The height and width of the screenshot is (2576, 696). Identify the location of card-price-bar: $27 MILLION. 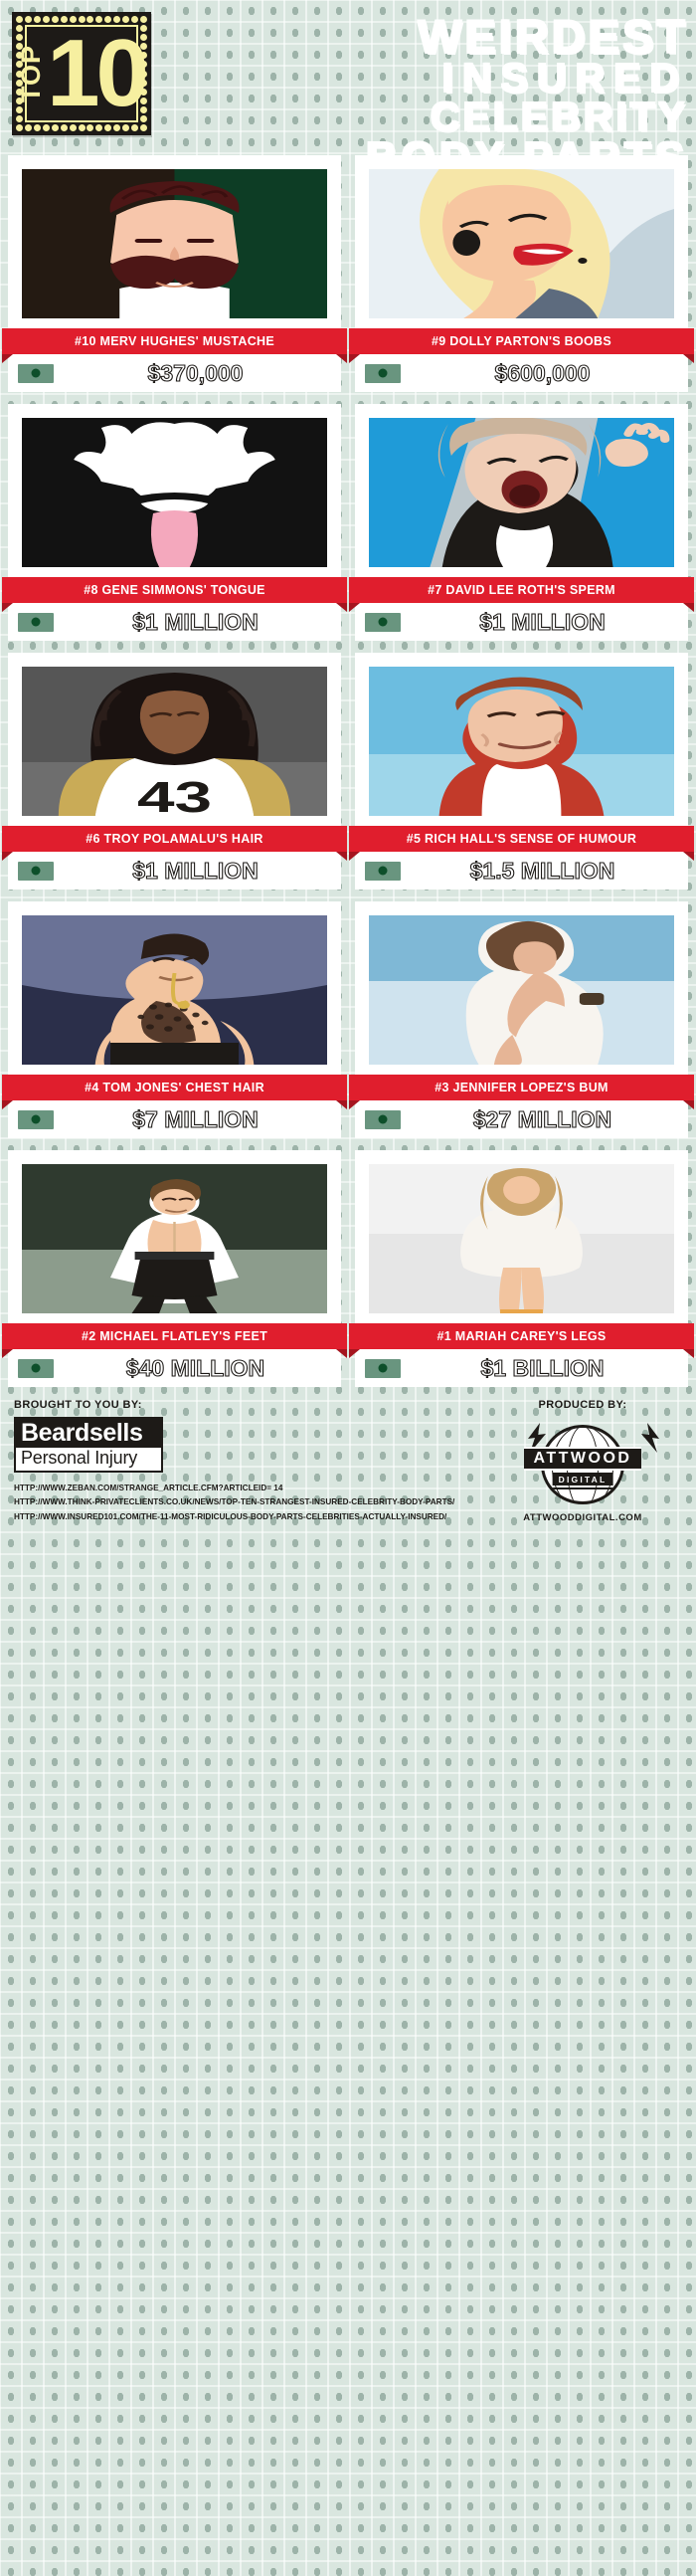
(521, 1119).